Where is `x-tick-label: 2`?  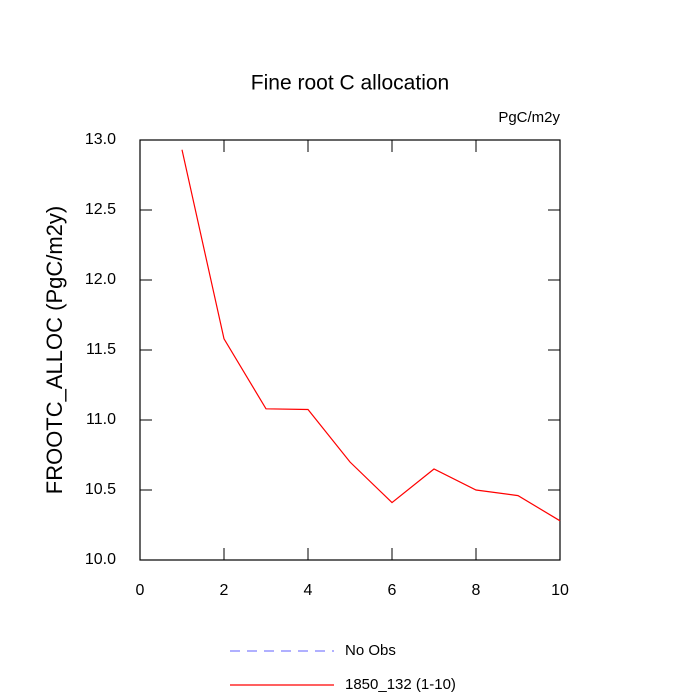
x-tick-label: 2 is located at coordinates (224, 590).